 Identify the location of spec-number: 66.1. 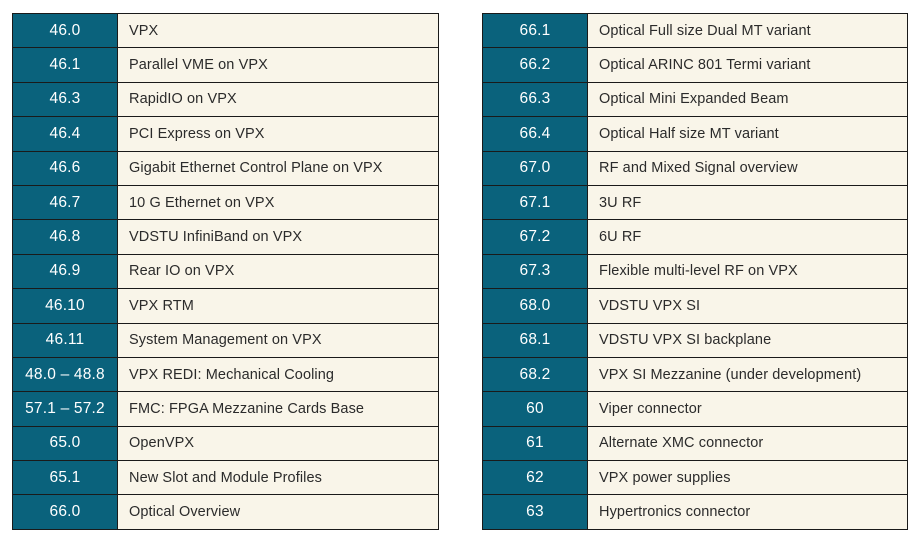
(535, 30).